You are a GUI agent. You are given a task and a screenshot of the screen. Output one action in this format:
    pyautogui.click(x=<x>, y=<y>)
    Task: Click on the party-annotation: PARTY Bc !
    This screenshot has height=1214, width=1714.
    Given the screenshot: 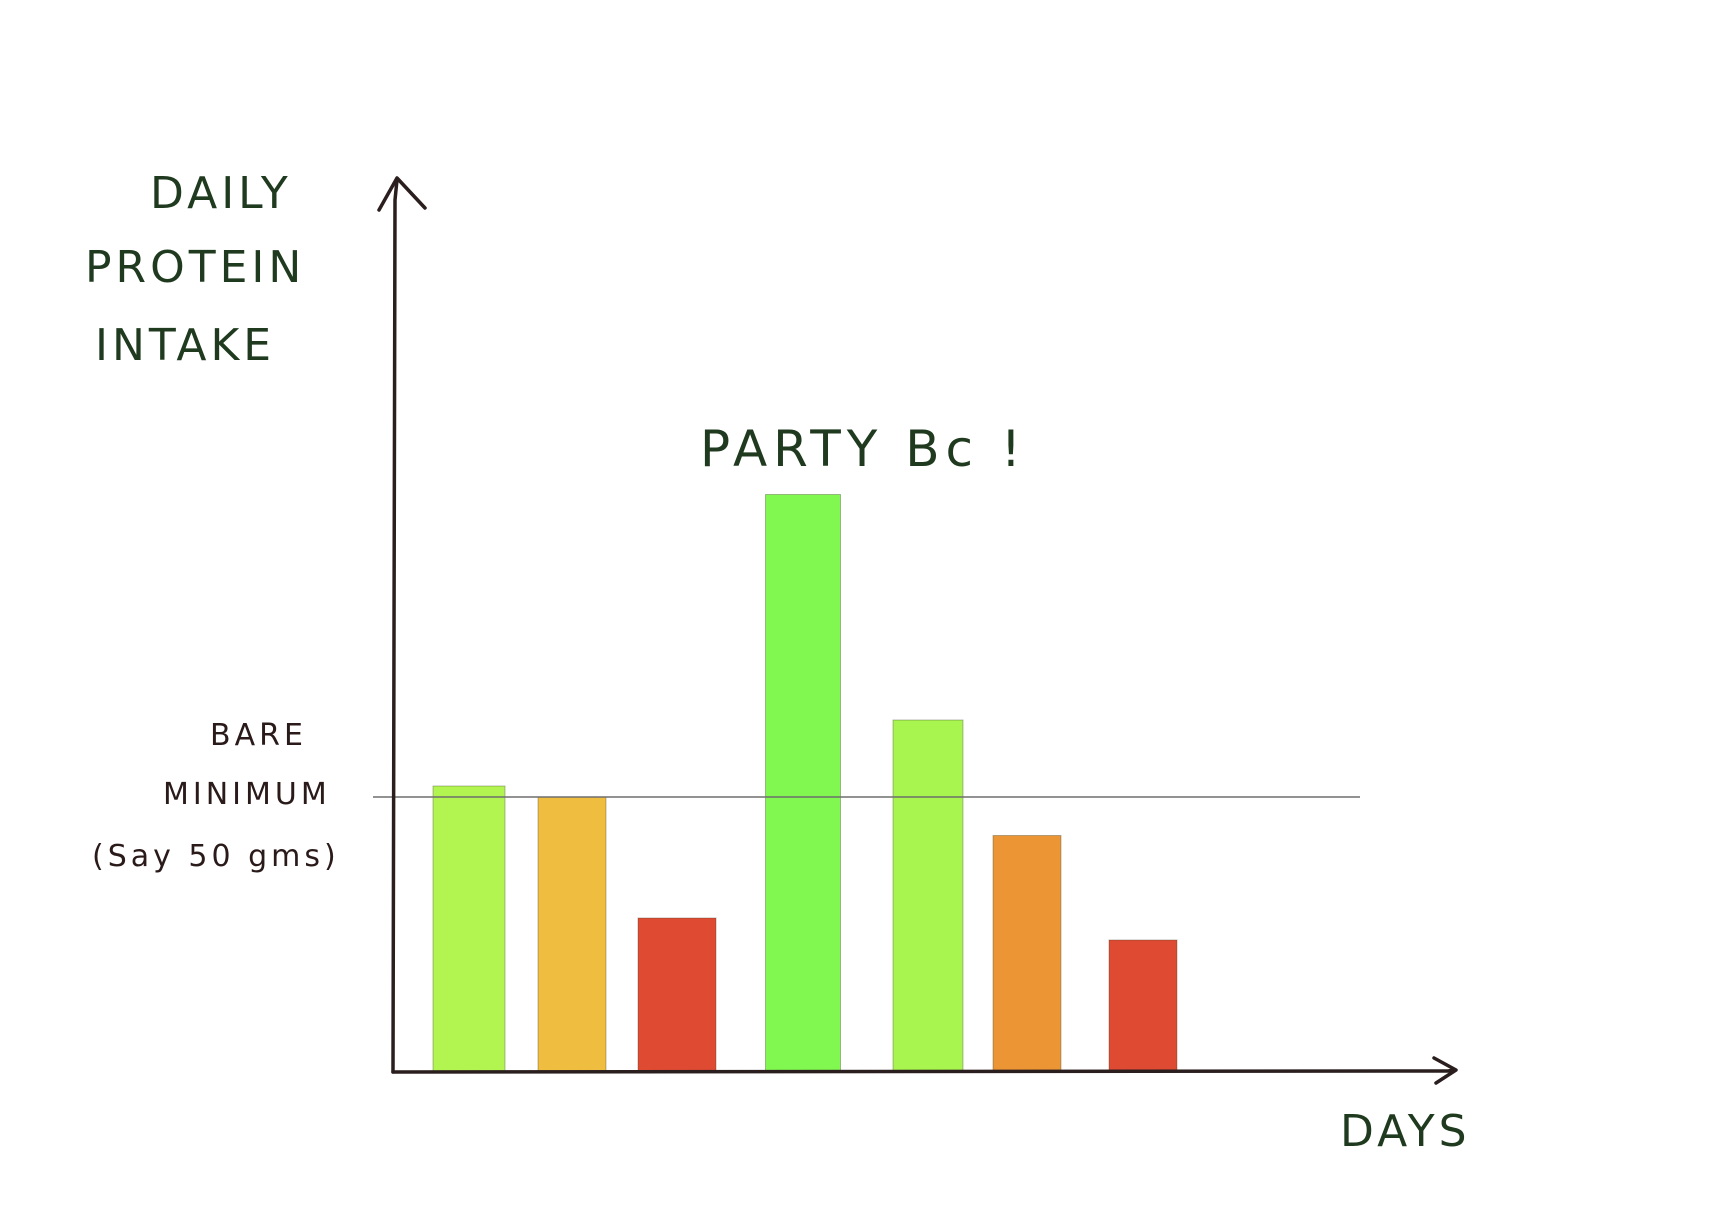 What is the action you would take?
    pyautogui.click(x=863, y=449)
    